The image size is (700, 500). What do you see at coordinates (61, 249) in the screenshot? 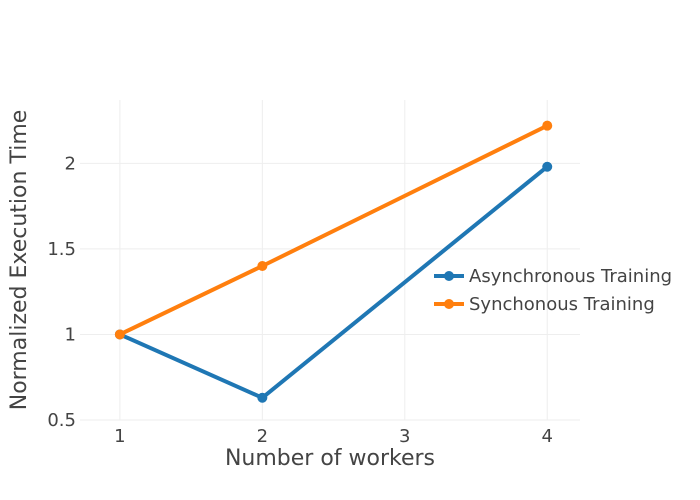
I see `y-tick-label: 1.5` at bounding box center [61, 249].